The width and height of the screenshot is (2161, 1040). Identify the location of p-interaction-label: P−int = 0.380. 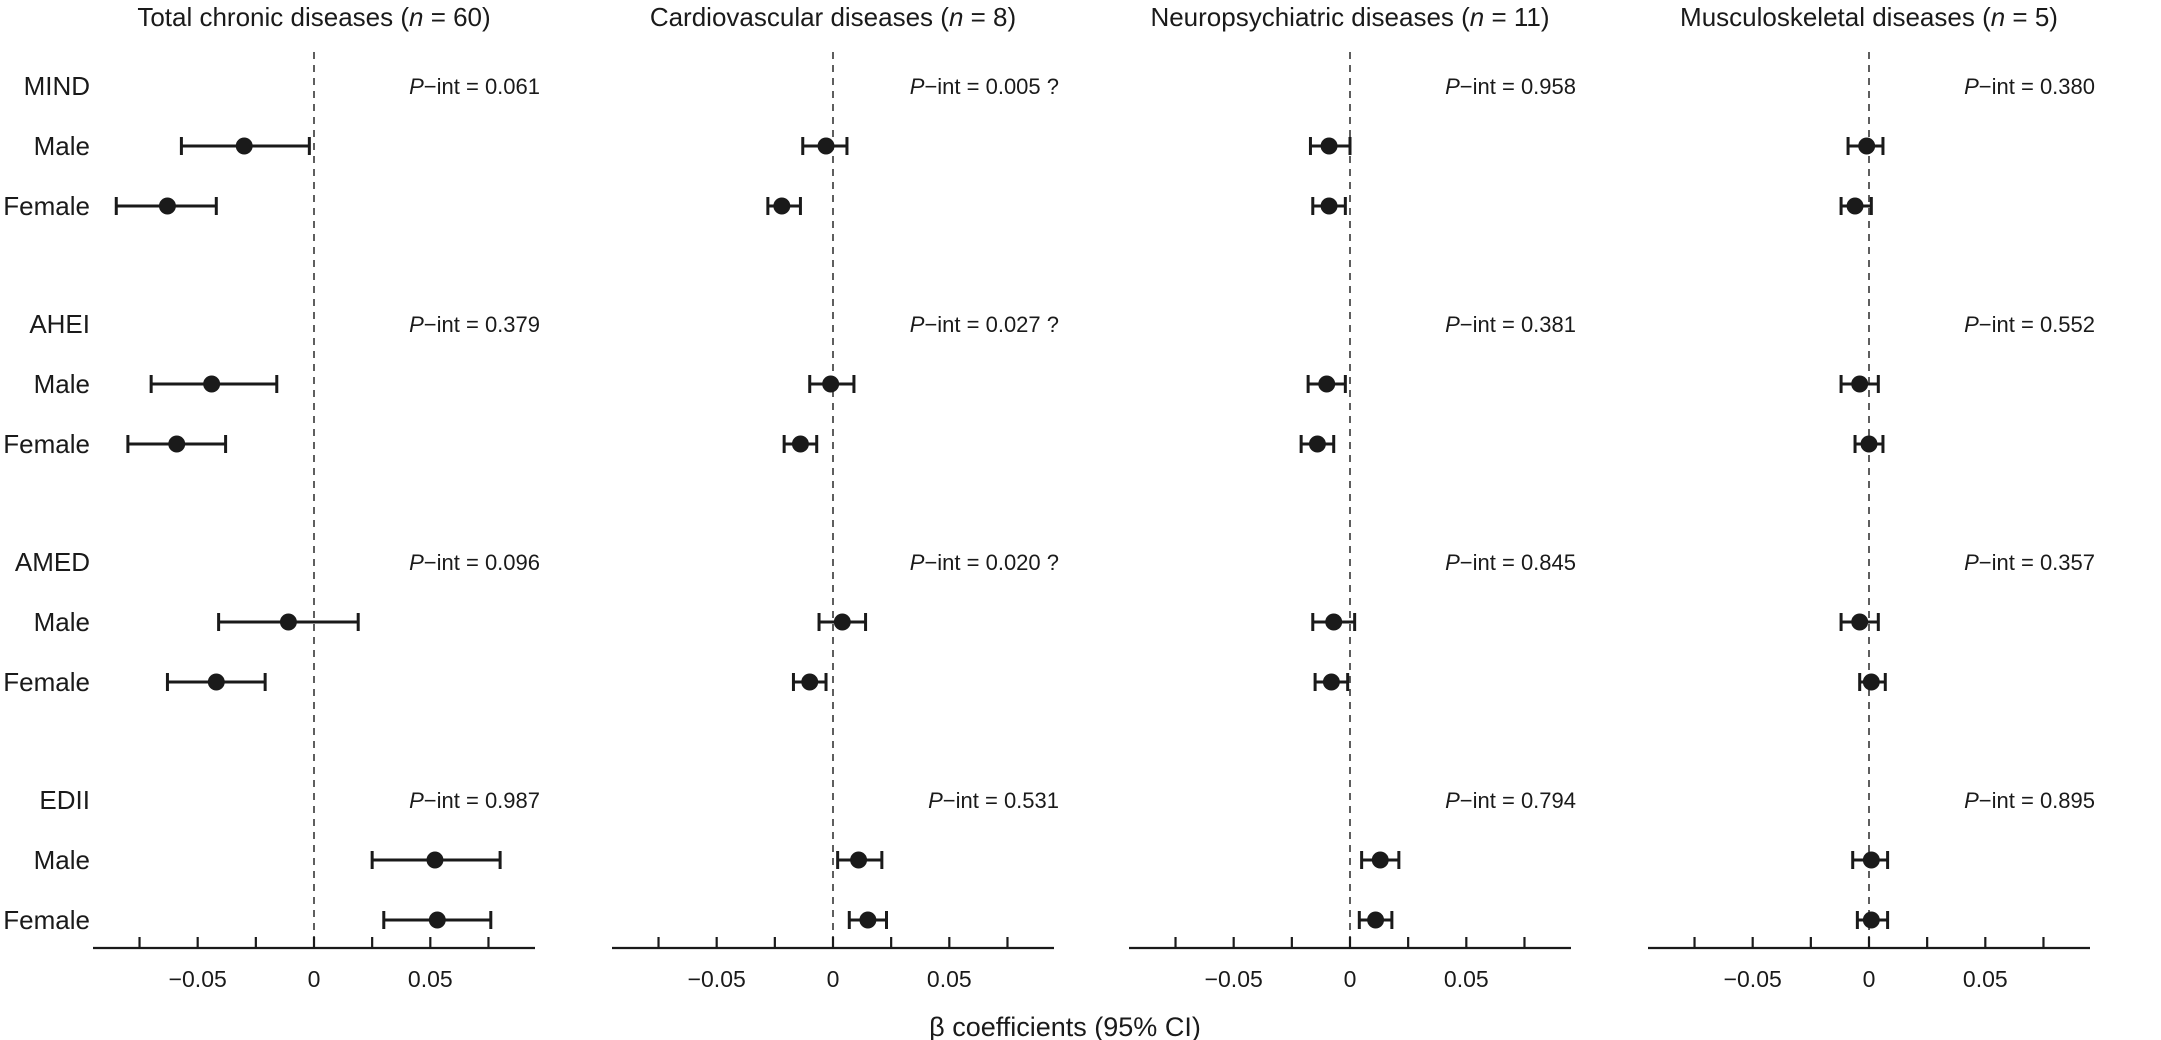
(2029, 86).